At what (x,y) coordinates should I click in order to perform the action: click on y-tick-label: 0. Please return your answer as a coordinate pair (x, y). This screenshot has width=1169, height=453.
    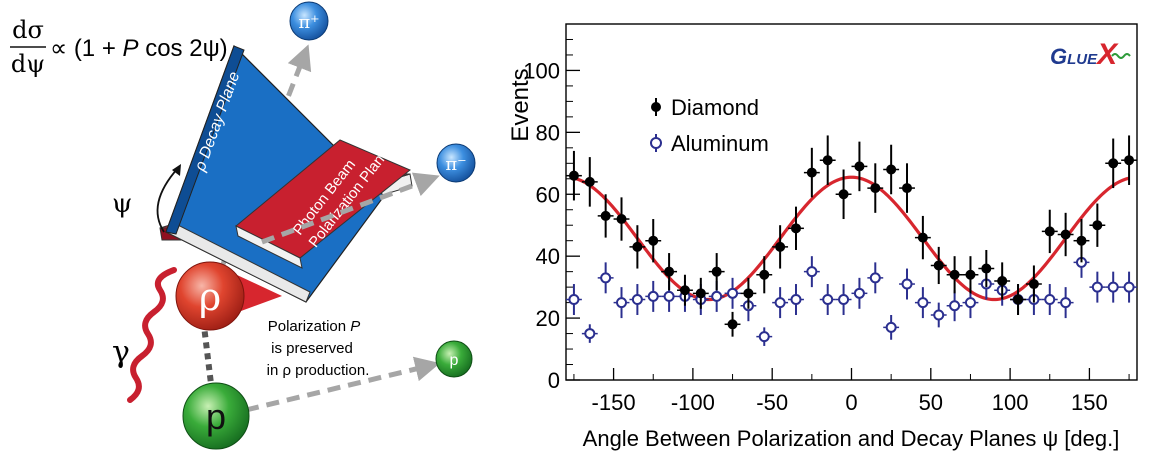
    Looking at the image, I should click on (554, 380).